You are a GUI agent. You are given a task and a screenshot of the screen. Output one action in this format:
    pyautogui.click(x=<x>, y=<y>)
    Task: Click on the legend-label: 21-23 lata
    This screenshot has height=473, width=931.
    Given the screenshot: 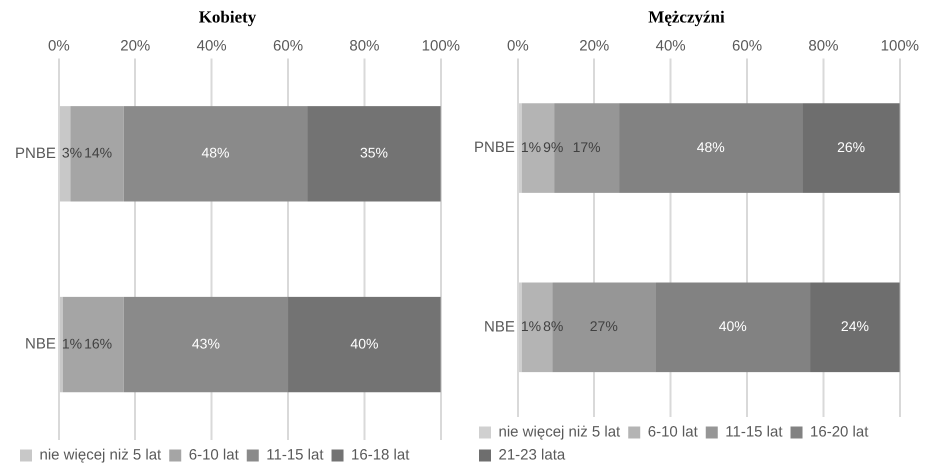 What is the action you would take?
    pyautogui.click(x=532, y=455)
    